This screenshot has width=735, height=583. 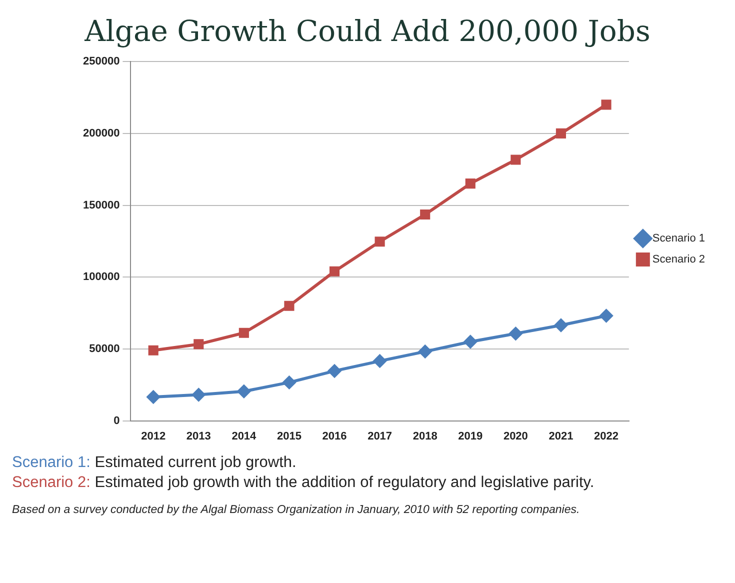 What do you see at coordinates (101, 133) in the screenshot?
I see `y-tick-label: 200000` at bounding box center [101, 133].